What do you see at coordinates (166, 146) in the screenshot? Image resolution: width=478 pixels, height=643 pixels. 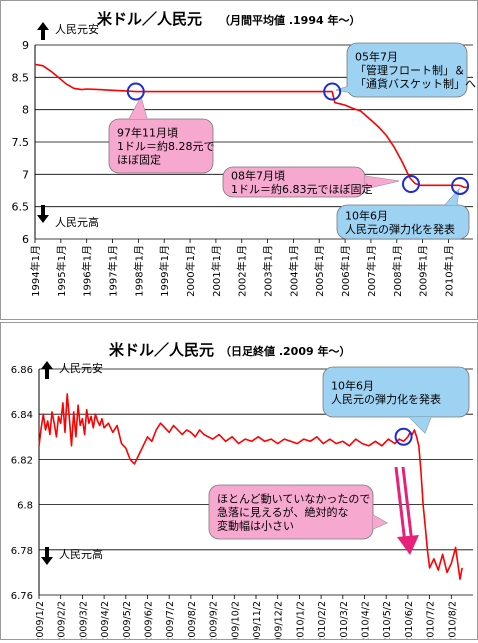 I see `callout-text: 1ドル＝約8.28元で` at bounding box center [166, 146].